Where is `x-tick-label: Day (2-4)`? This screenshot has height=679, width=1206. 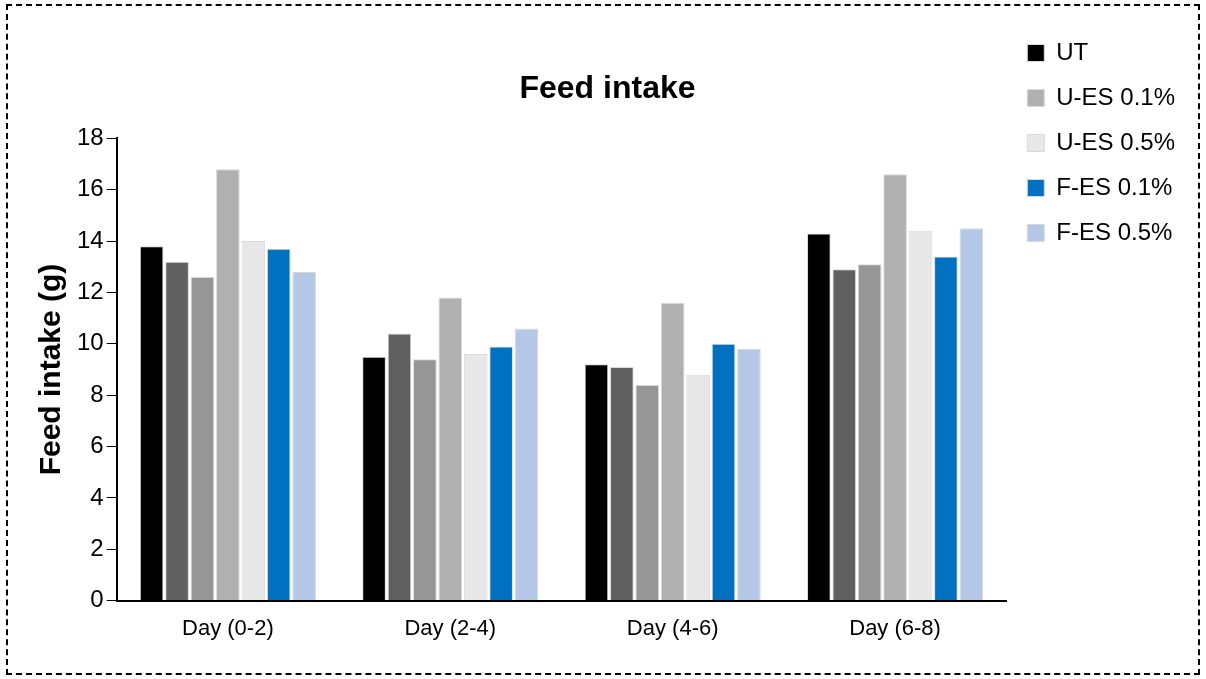
x-tick-label: Day (2-4) is located at coordinates (450, 627).